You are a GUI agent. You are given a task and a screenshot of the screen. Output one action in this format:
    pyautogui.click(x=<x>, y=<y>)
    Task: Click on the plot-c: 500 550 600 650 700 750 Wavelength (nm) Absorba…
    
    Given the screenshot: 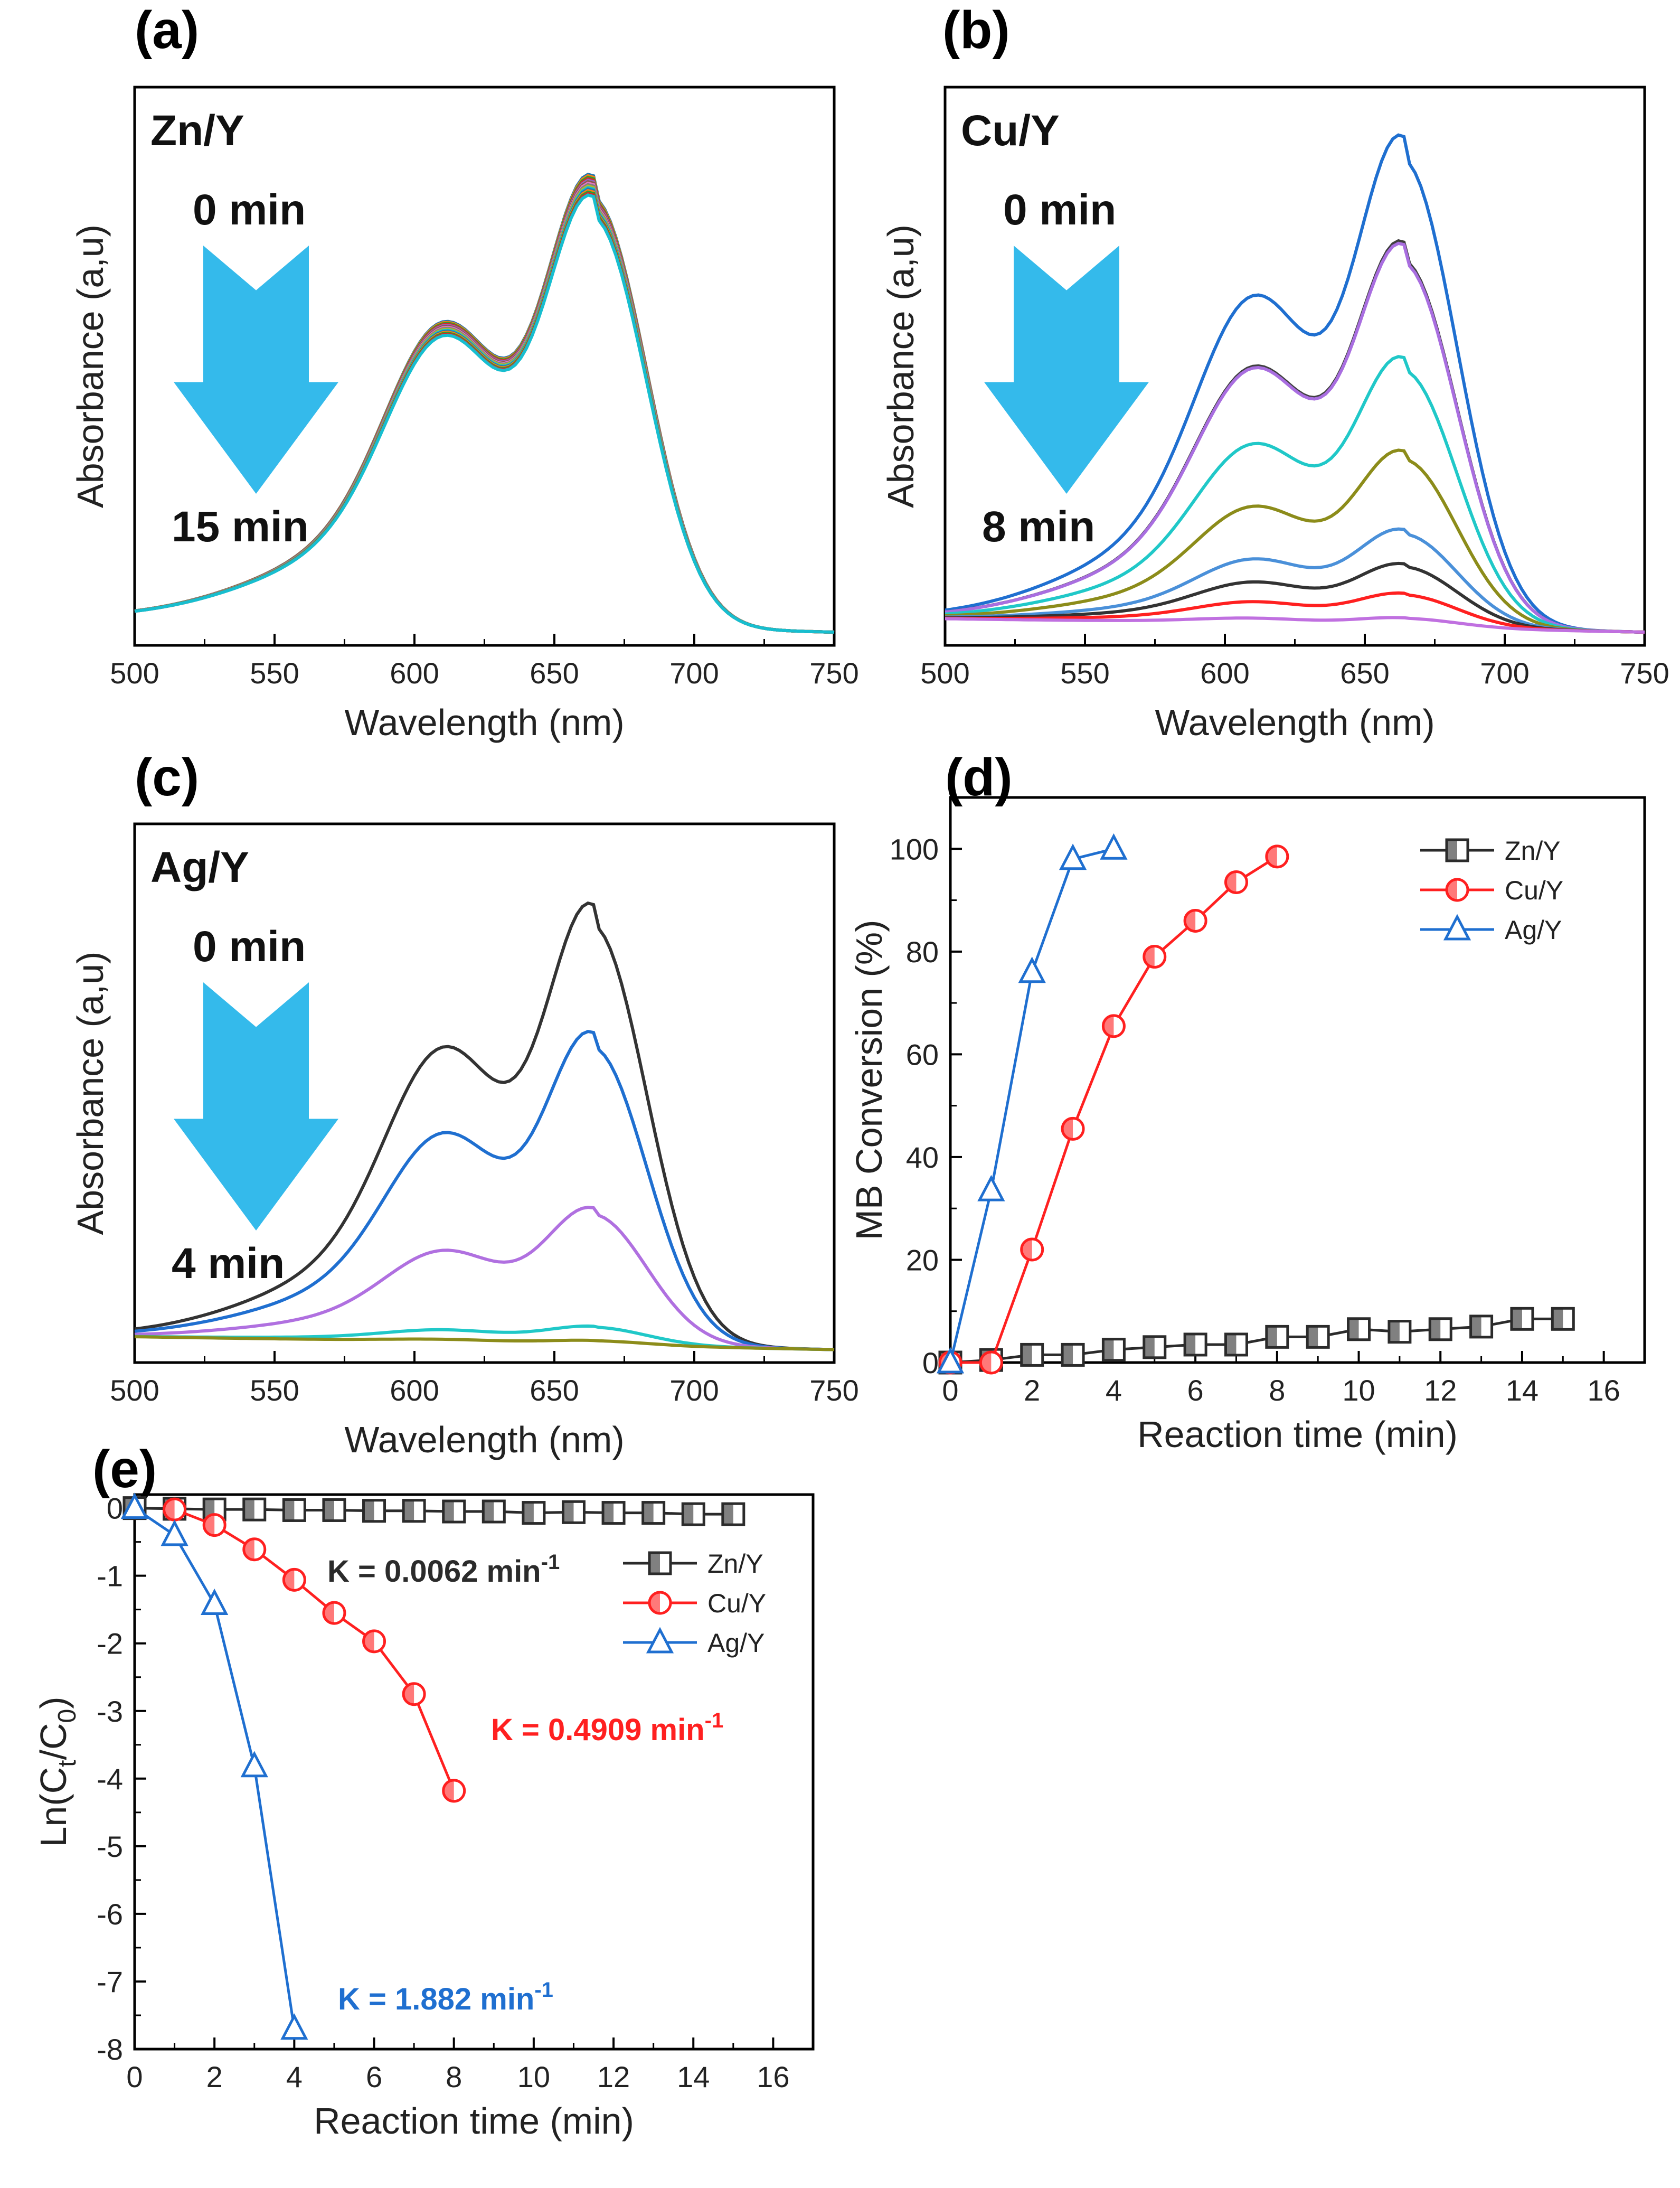 What is the action you would take?
    pyautogui.click(x=464, y=1141)
    